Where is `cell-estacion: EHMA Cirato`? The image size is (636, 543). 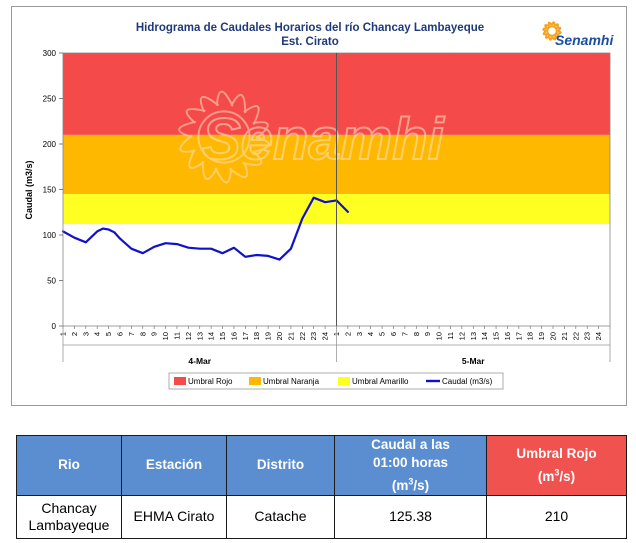 cell-estacion: EHMA Cirato is located at coordinates (174, 516).